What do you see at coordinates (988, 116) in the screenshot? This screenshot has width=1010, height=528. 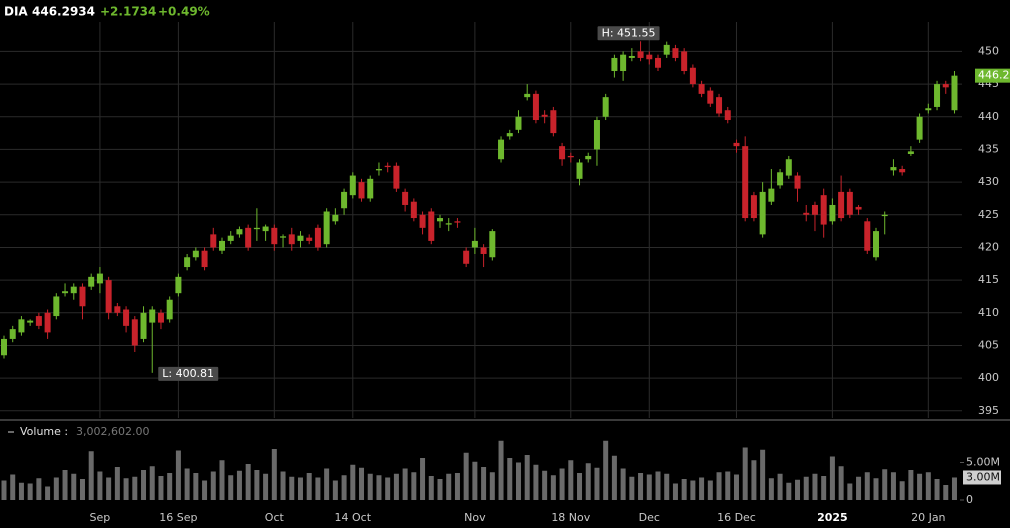 I see `y-tick-label: 440` at bounding box center [988, 116].